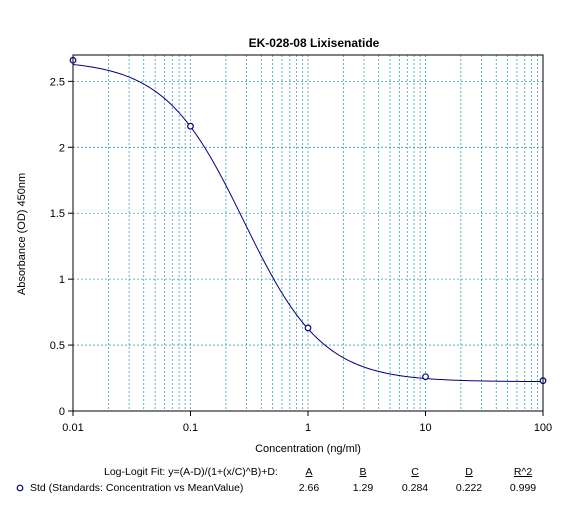 The height and width of the screenshot is (508, 568). Describe the element at coordinates (22, 234) in the screenshot. I see `y-axis-label: Absorbance (OD) 450nm` at that location.